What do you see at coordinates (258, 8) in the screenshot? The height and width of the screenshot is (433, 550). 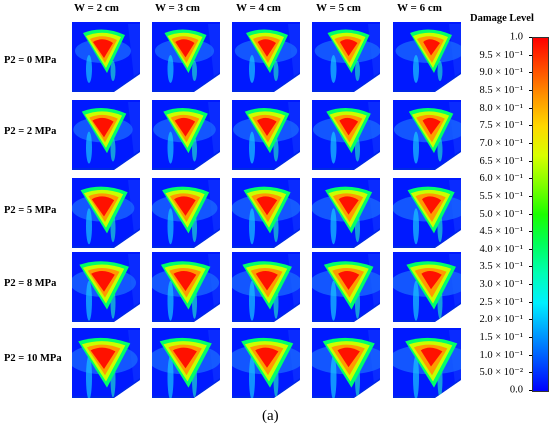 I see `column-header: W = 4 cm` at bounding box center [258, 8].